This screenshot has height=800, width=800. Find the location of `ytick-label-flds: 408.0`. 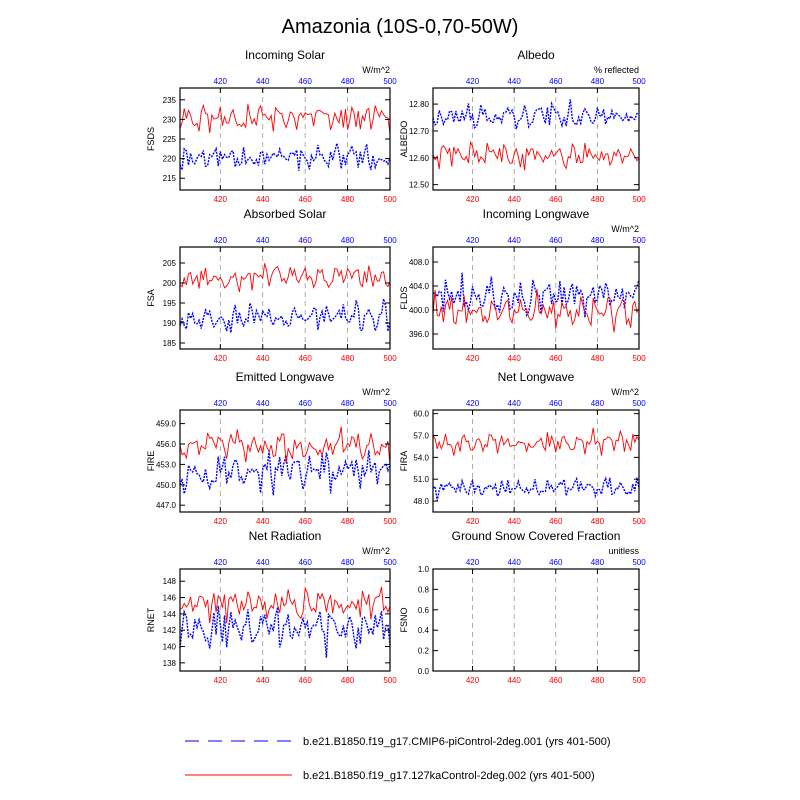

ytick-label-flds: 408.0 is located at coordinates (419, 262).